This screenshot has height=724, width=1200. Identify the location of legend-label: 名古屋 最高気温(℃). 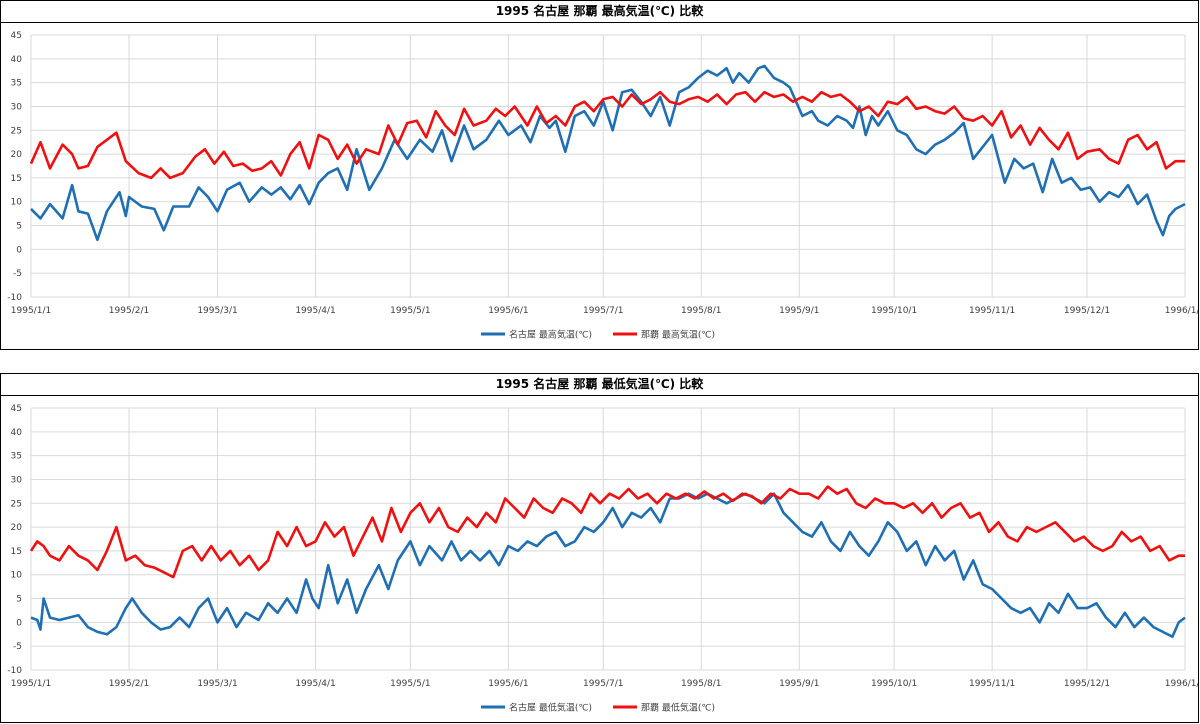
(550, 335).